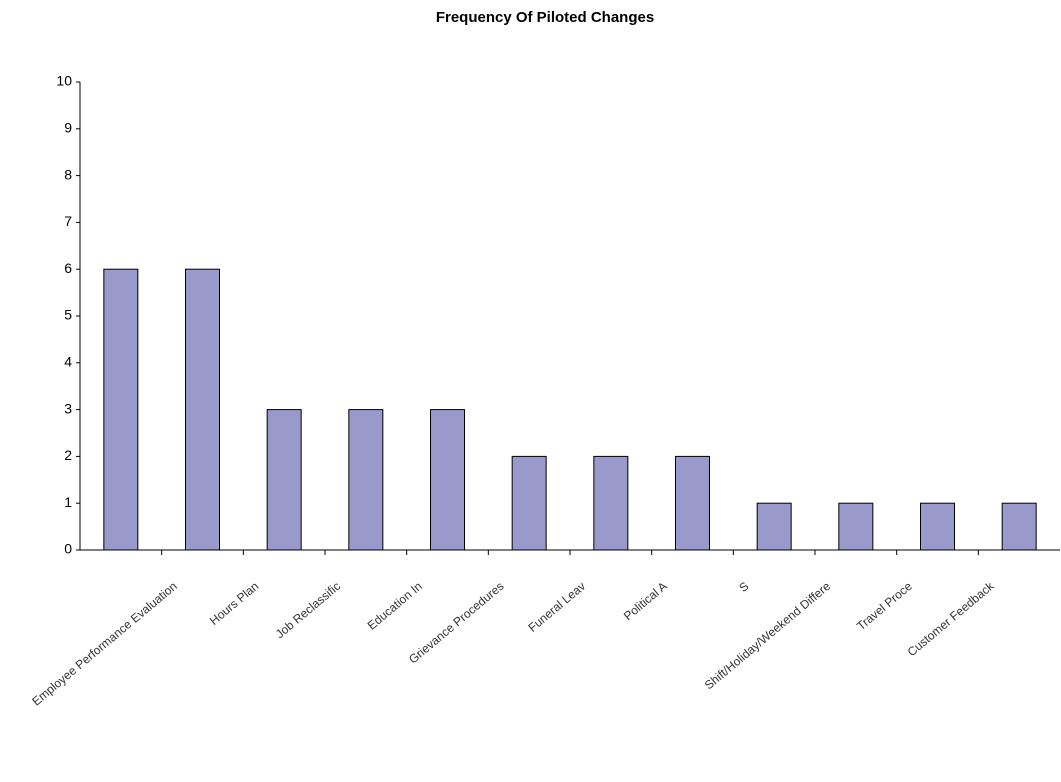 This screenshot has height=782, width=1061. Describe the element at coordinates (884, 606) in the screenshot. I see `x-tick-label: Travel Proce` at that location.